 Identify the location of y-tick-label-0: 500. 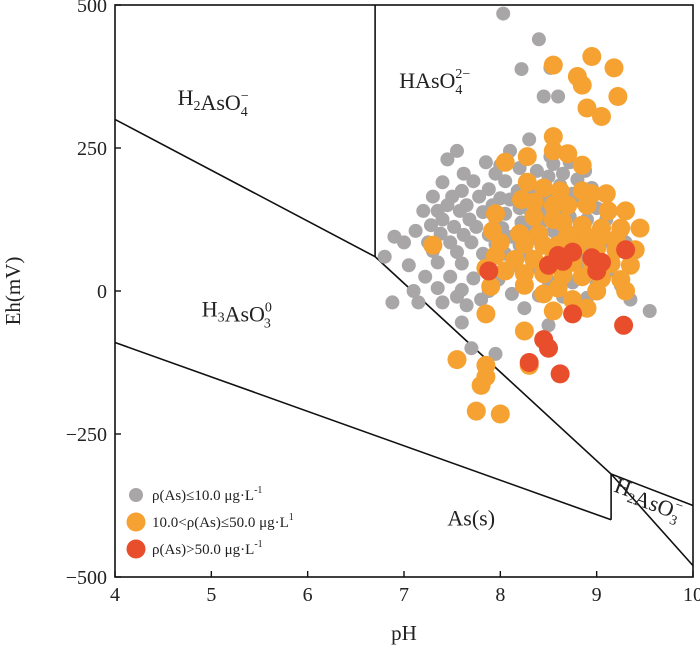
(92, 8).